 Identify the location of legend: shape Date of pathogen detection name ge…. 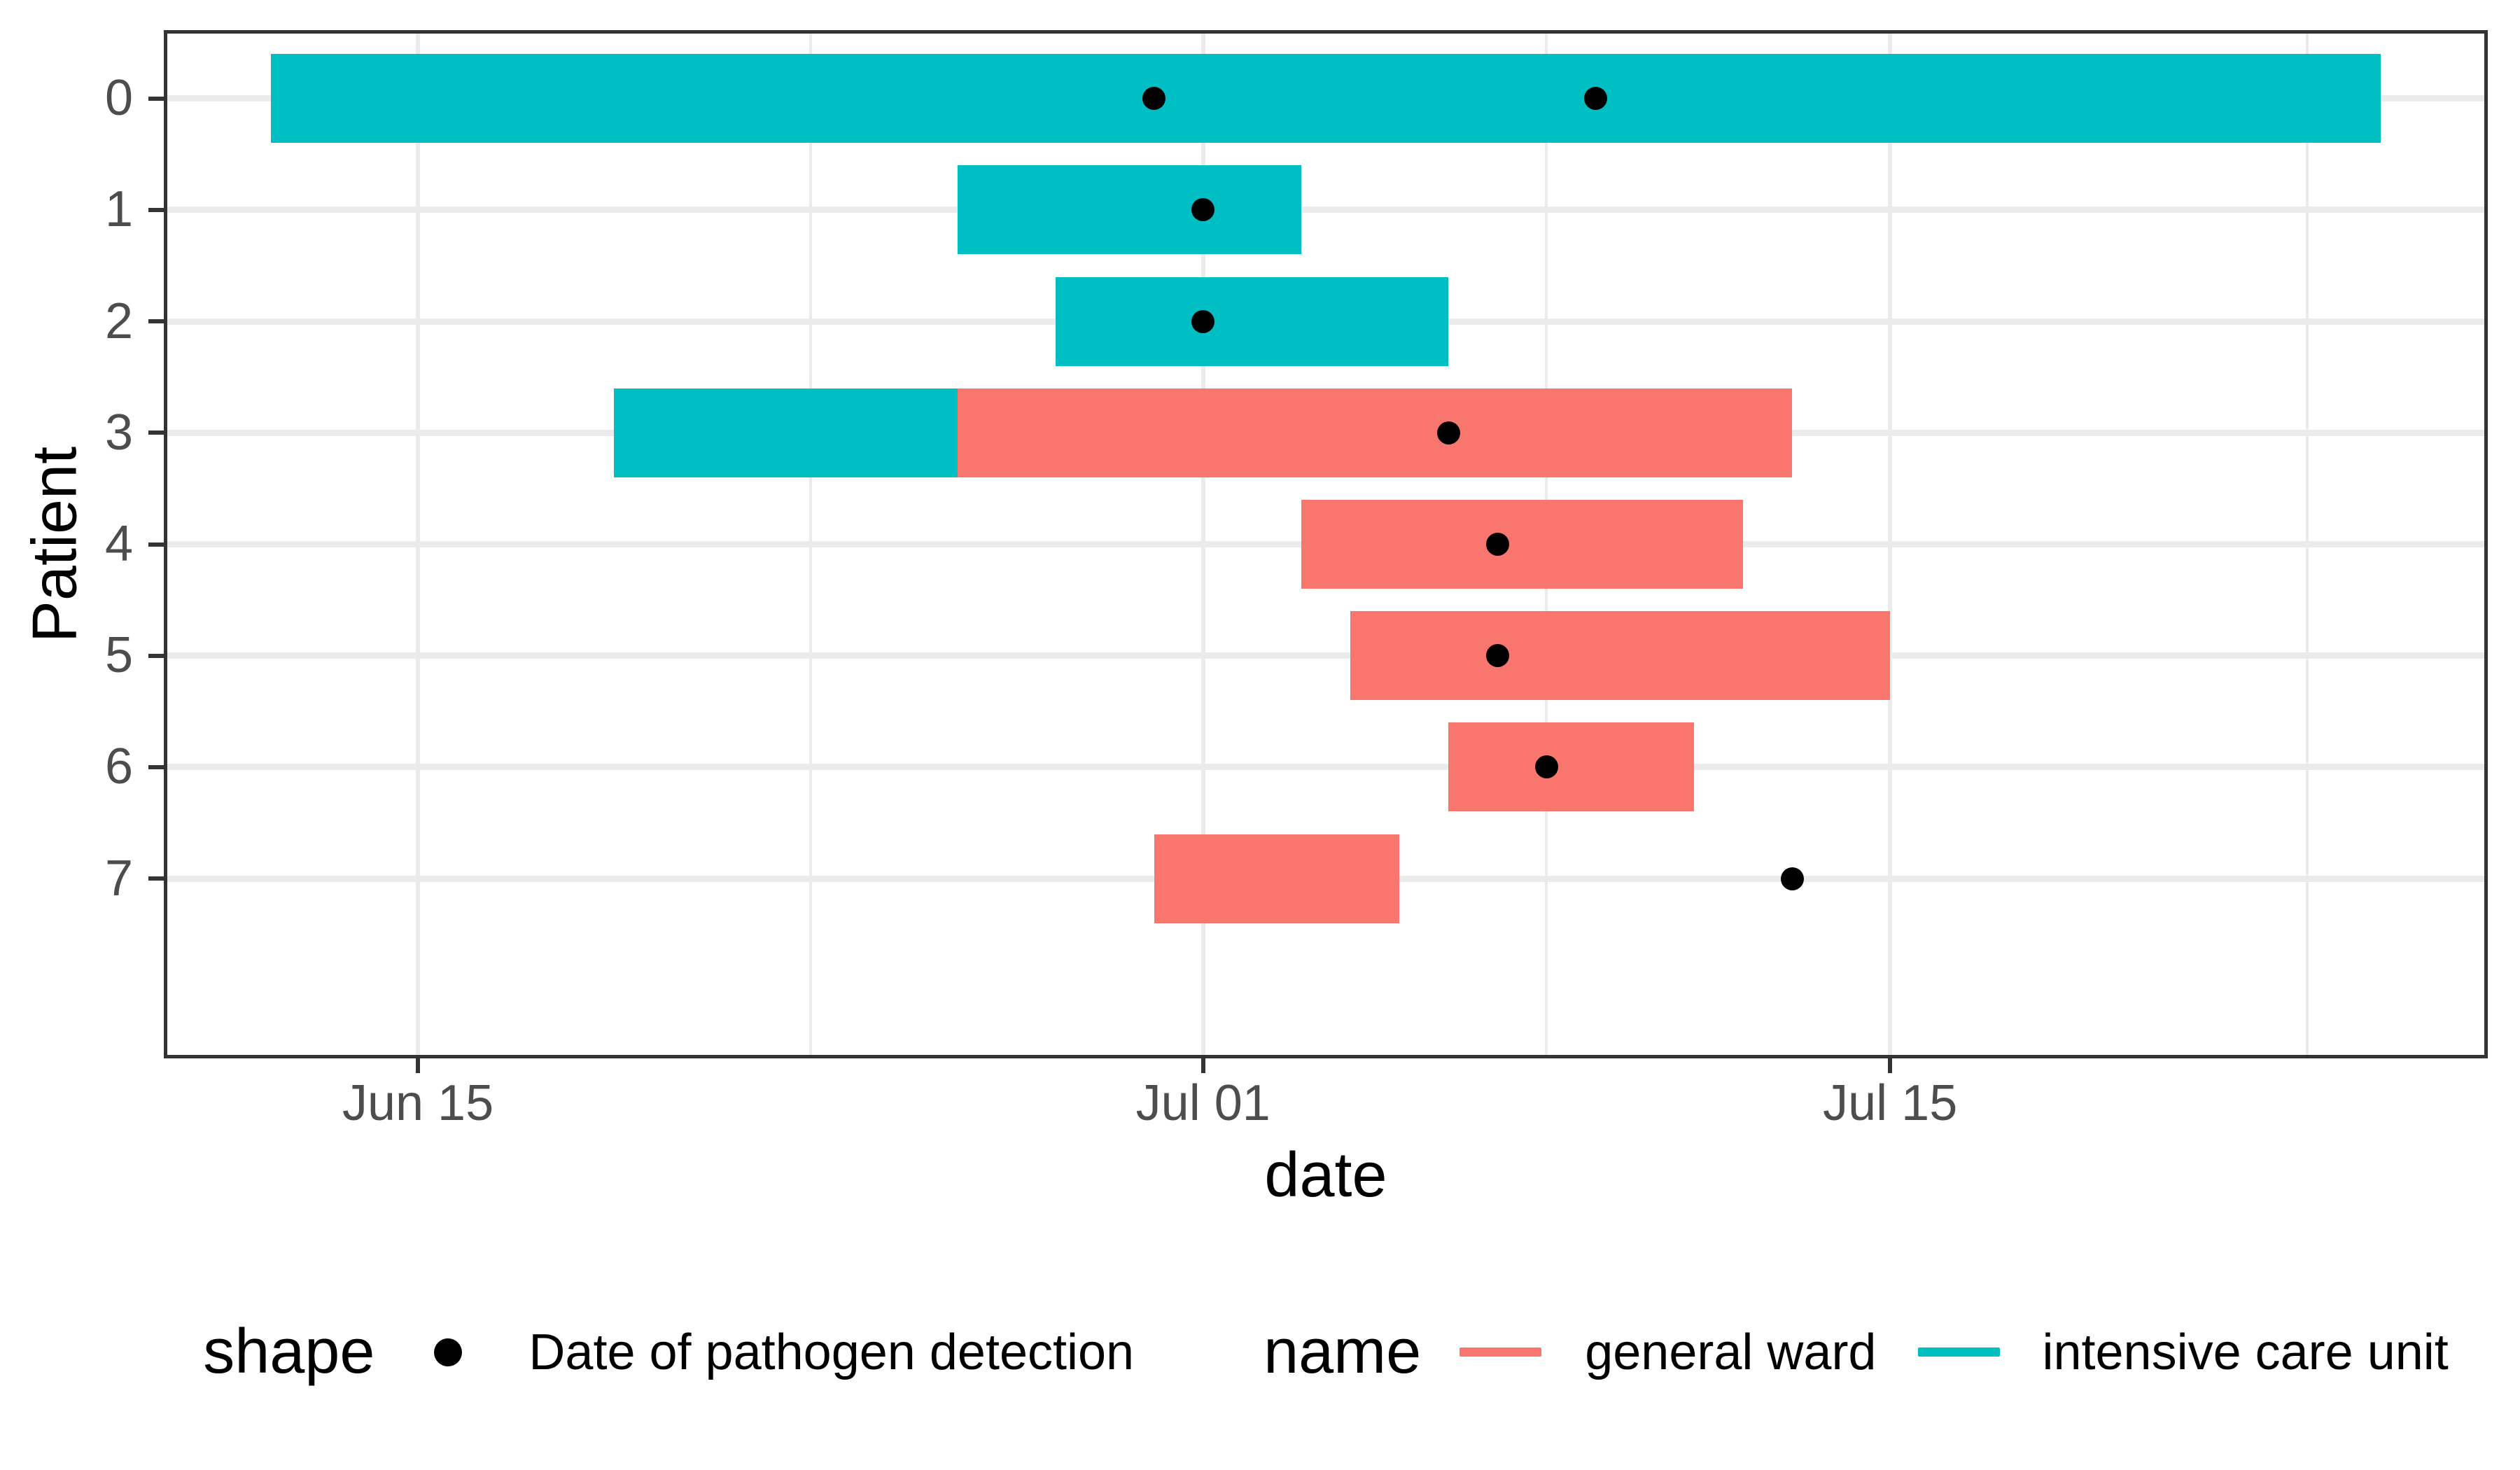
(1293, 1352).